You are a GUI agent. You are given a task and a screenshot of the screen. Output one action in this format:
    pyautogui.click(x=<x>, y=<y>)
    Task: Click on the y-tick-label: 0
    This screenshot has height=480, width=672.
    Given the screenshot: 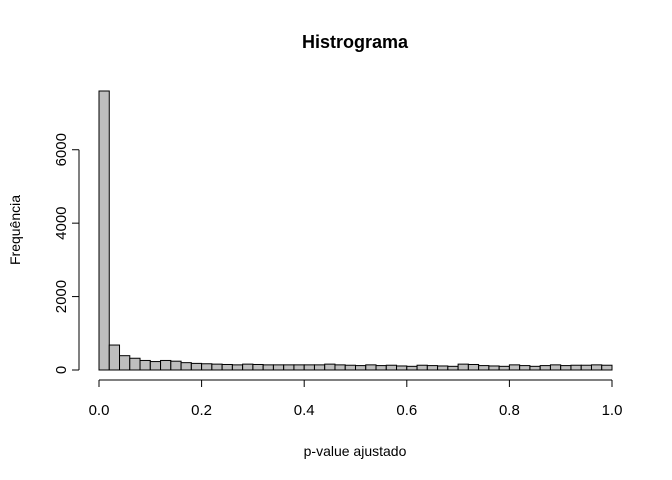 What is the action you would take?
    pyautogui.click(x=61, y=370)
    